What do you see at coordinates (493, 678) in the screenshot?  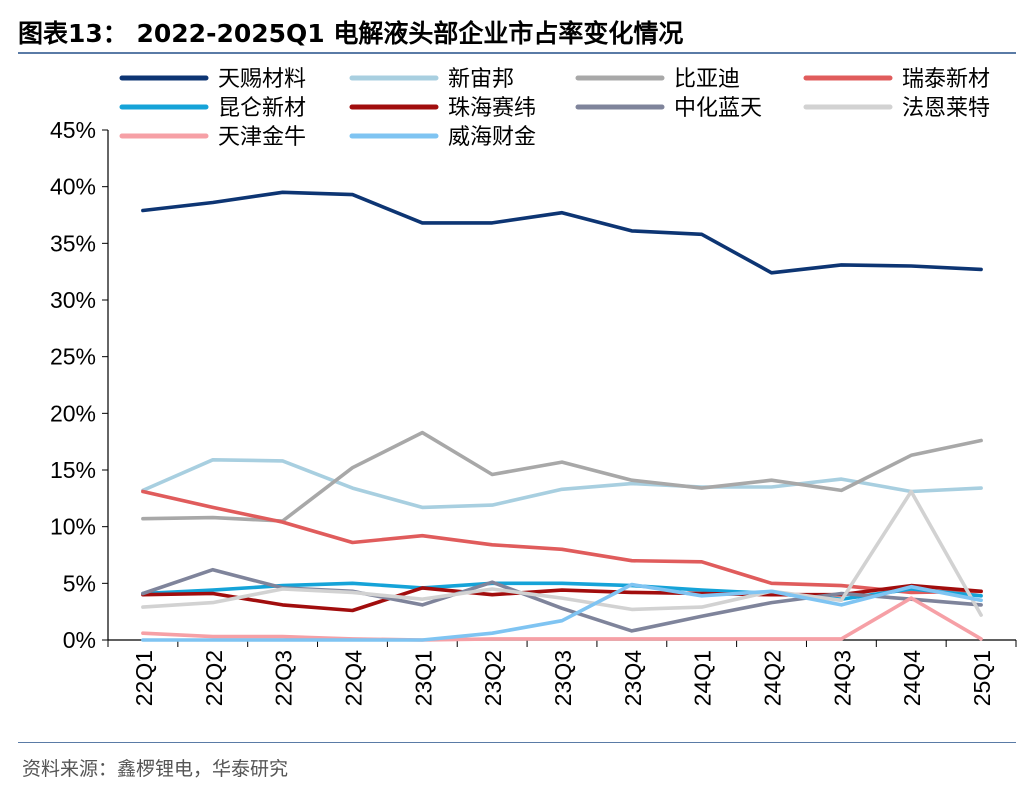 I see `x-tick-label: 23Q2` at bounding box center [493, 678].